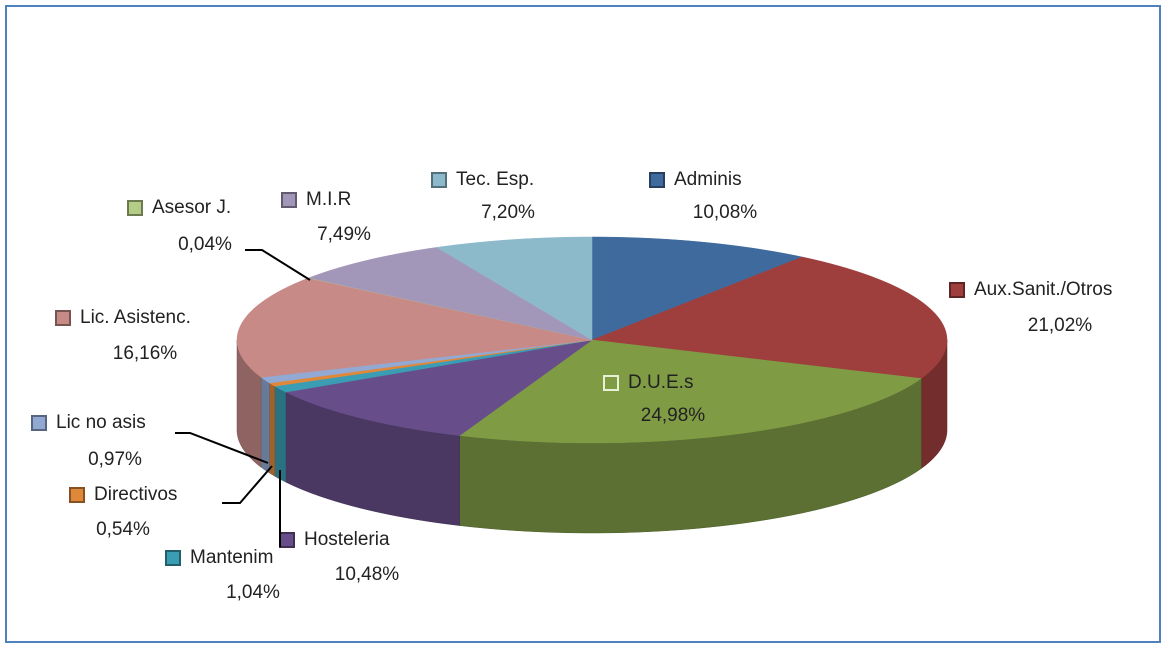 This screenshot has height=648, width=1166. What do you see at coordinates (253, 592) in the screenshot?
I see `value-label: 1,04%` at bounding box center [253, 592].